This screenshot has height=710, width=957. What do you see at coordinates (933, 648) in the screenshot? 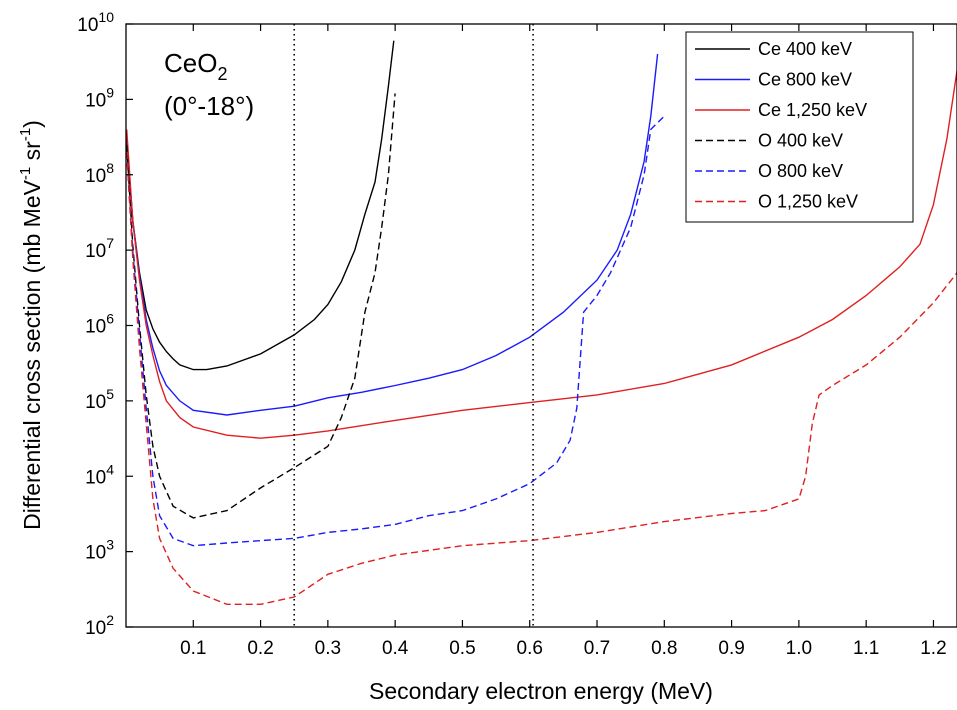
I see `x-tick-label: 1.2` at bounding box center [933, 648].